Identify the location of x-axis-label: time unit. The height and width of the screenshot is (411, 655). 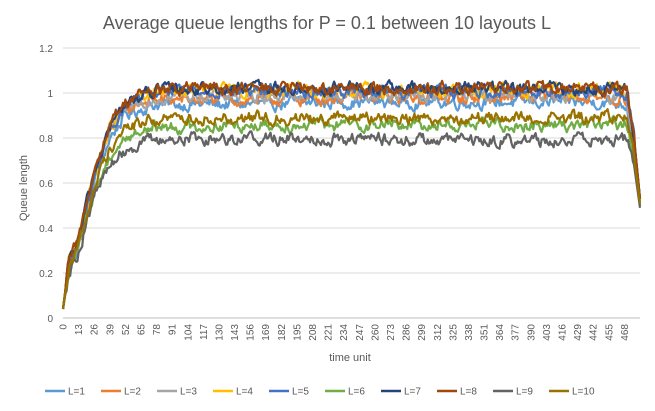
(350, 358).